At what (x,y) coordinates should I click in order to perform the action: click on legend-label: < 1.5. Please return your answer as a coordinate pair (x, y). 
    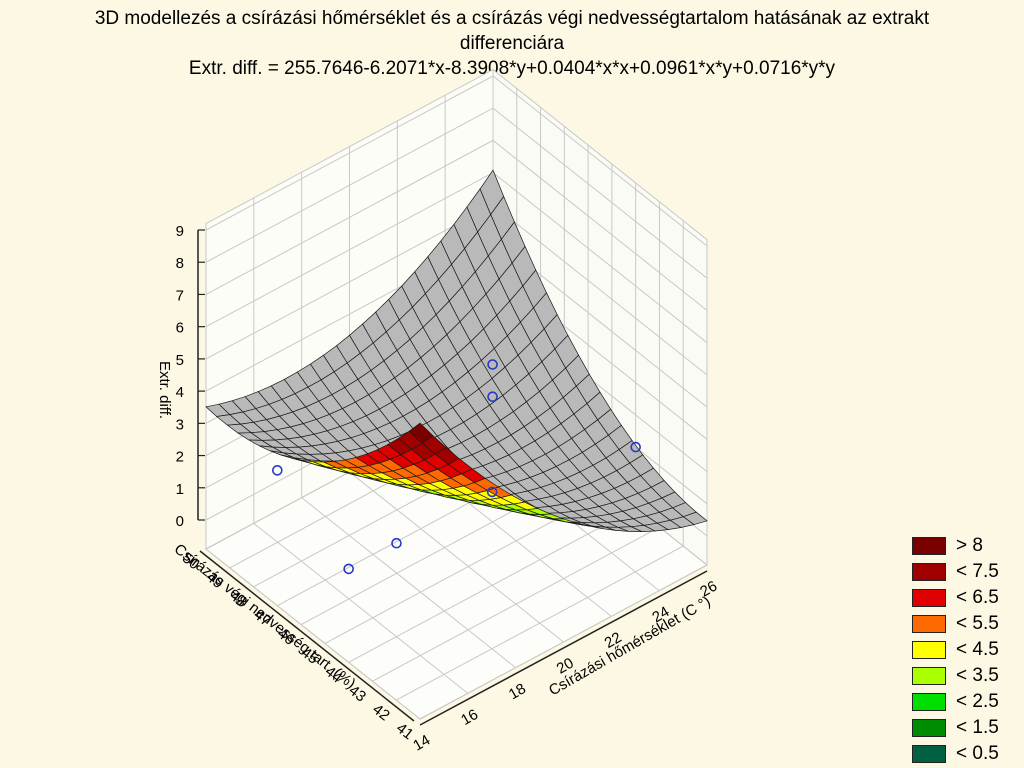
    Looking at the image, I should click on (977, 727).